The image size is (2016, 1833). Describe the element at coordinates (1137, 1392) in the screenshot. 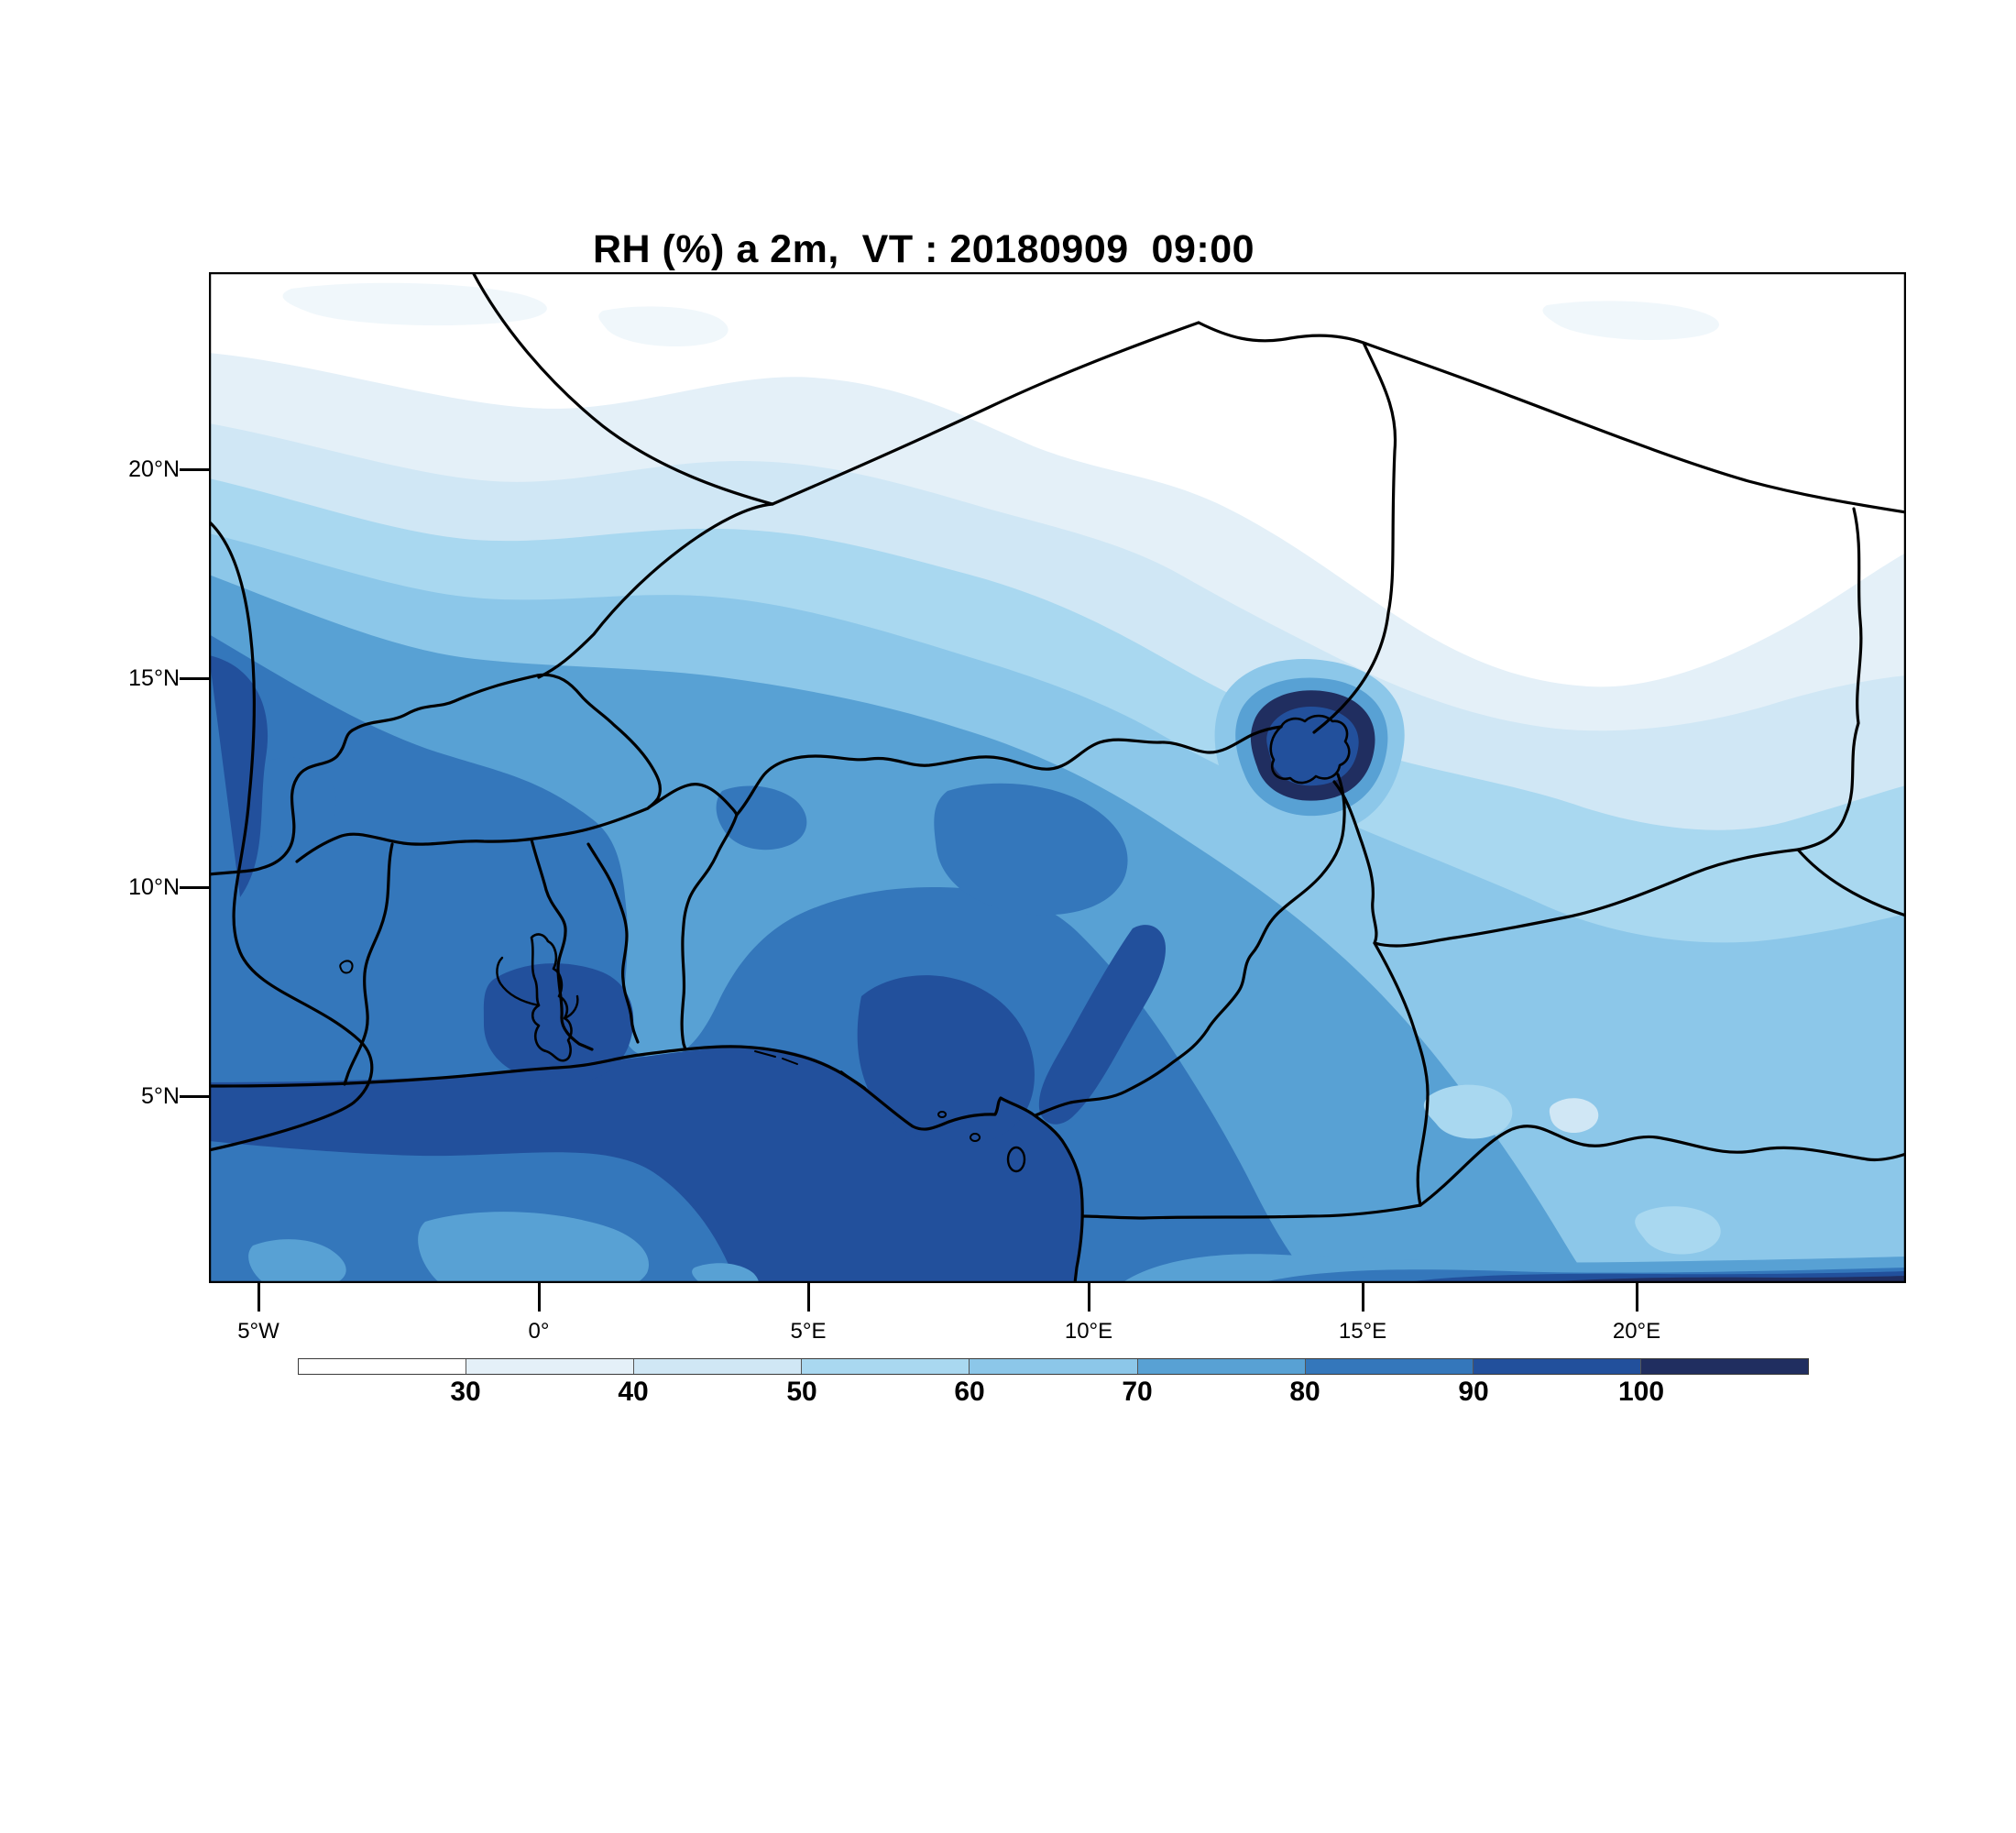

I see `colorbar-label-70: 70` at that location.